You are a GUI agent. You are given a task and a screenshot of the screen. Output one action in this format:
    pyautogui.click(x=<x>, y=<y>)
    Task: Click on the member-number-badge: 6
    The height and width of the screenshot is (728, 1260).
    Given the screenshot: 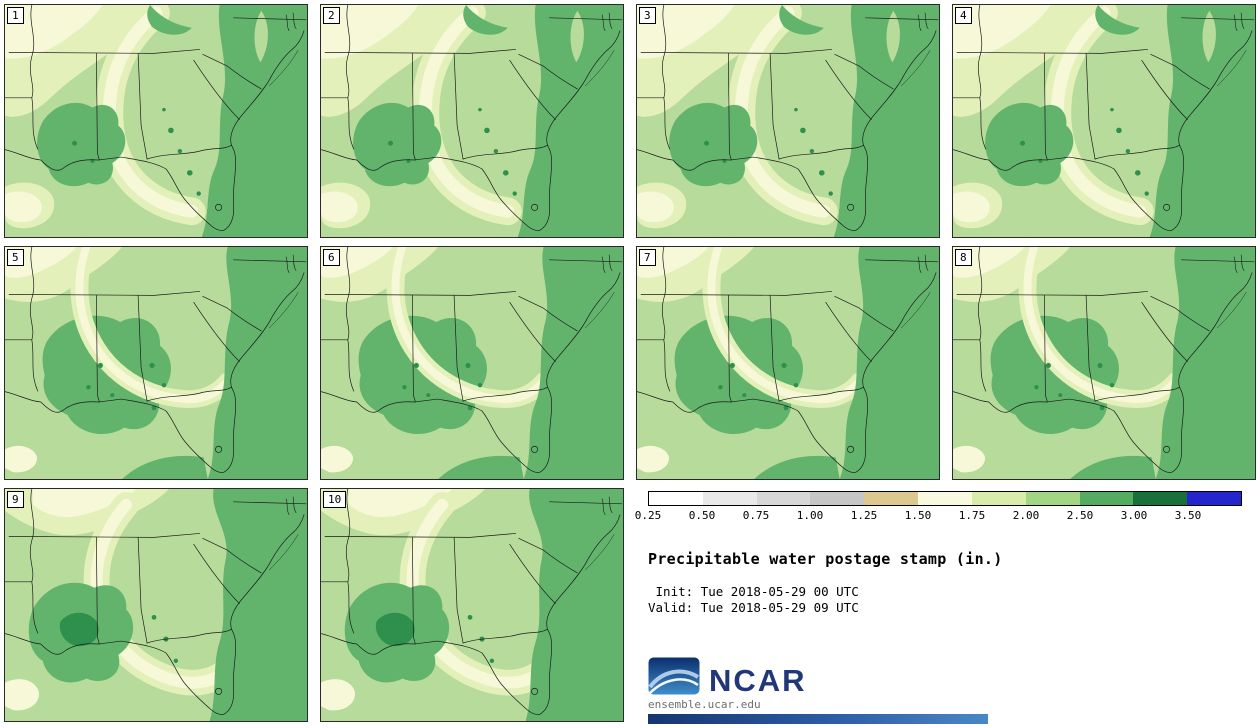 What is the action you would take?
    pyautogui.click(x=331, y=257)
    